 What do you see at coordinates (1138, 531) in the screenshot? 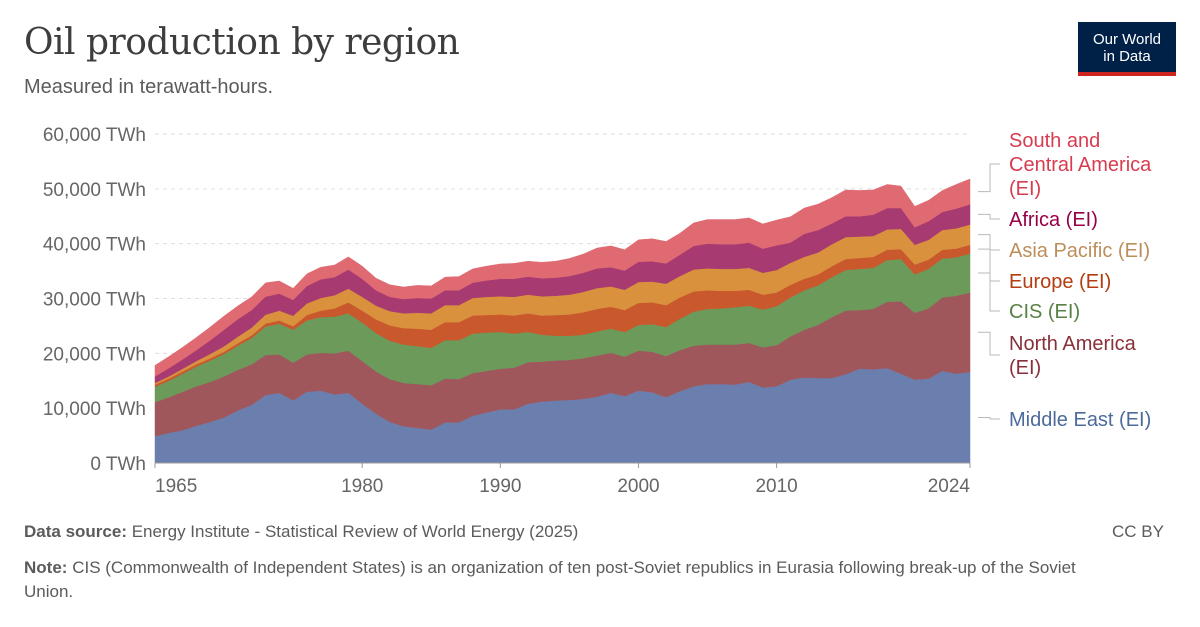
I see `license-link: CC BY` at bounding box center [1138, 531].